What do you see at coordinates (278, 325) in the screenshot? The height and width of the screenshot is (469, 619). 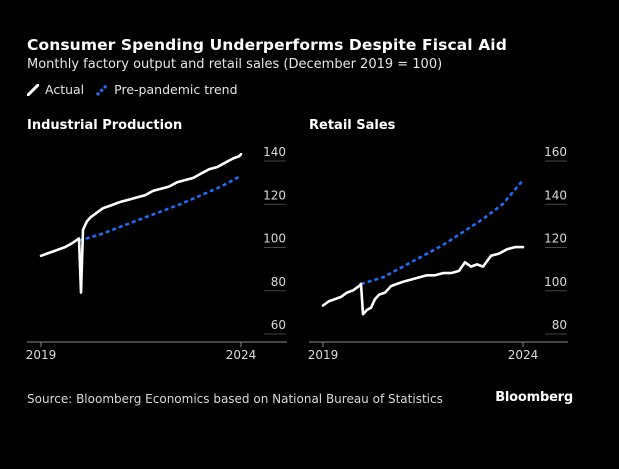 I see `y-tick-label-industrial-production-0: 60` at bounding box center [278, 325].